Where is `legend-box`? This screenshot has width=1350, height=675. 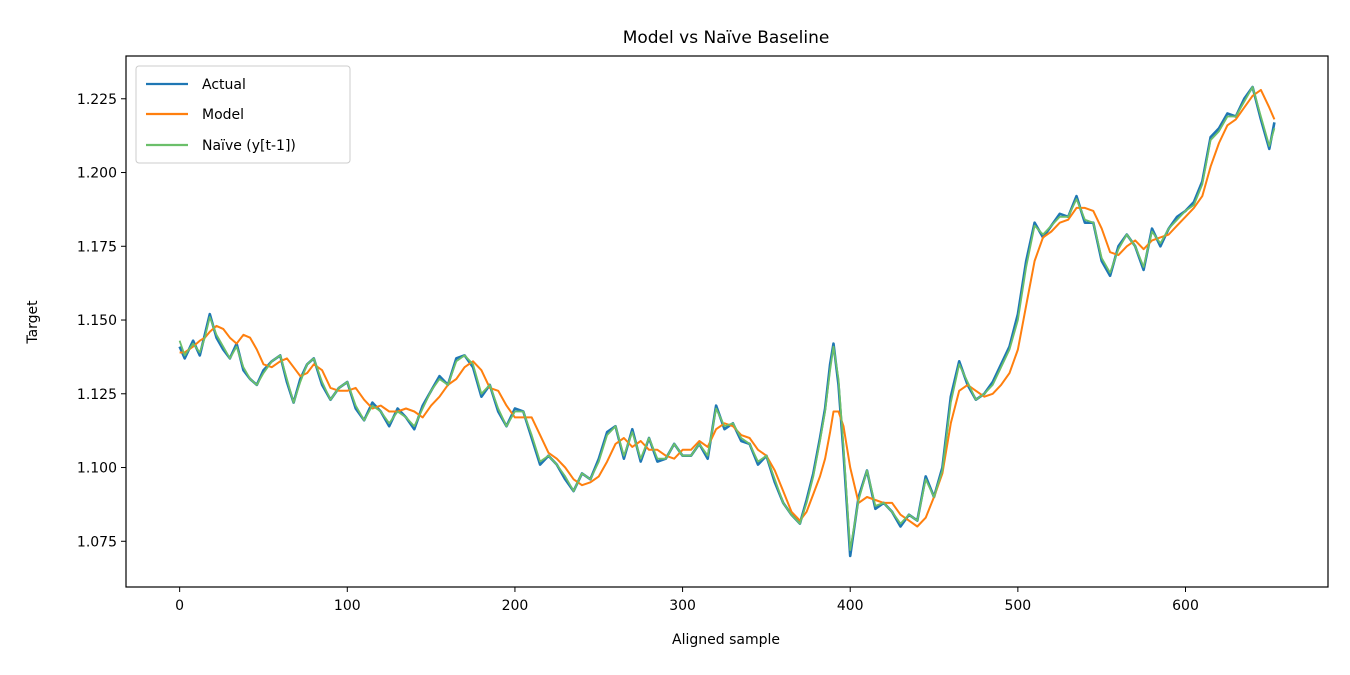
legend-box is located at coordinates (243, 114).